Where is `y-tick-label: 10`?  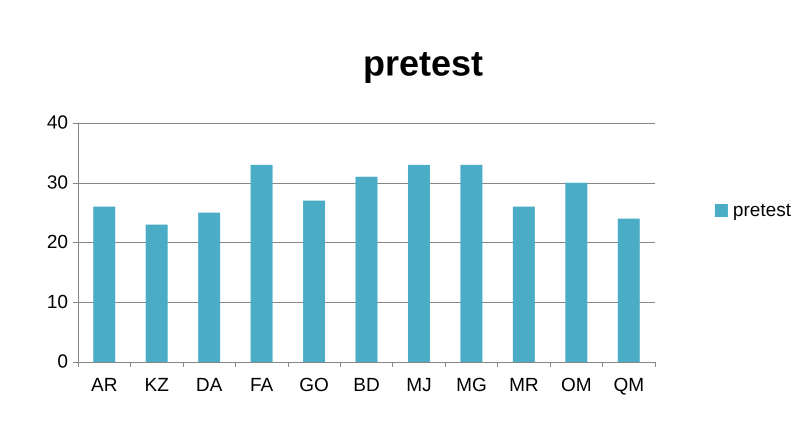
y-tick-label: 10 is located at coordinates (57, 302).